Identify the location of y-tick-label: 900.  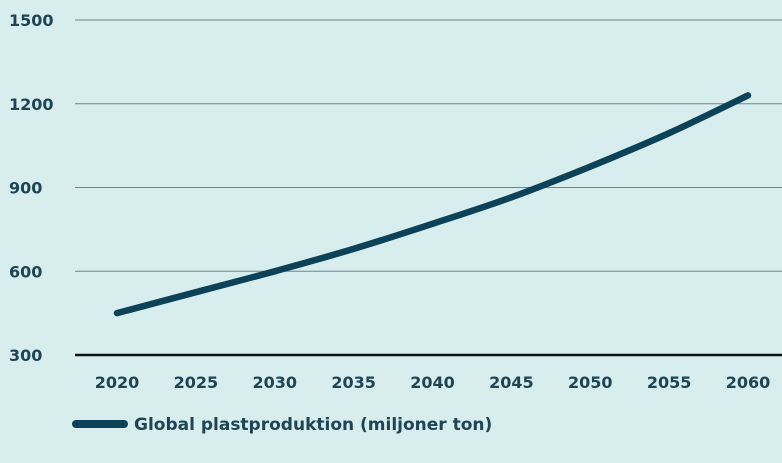
(25, 188).